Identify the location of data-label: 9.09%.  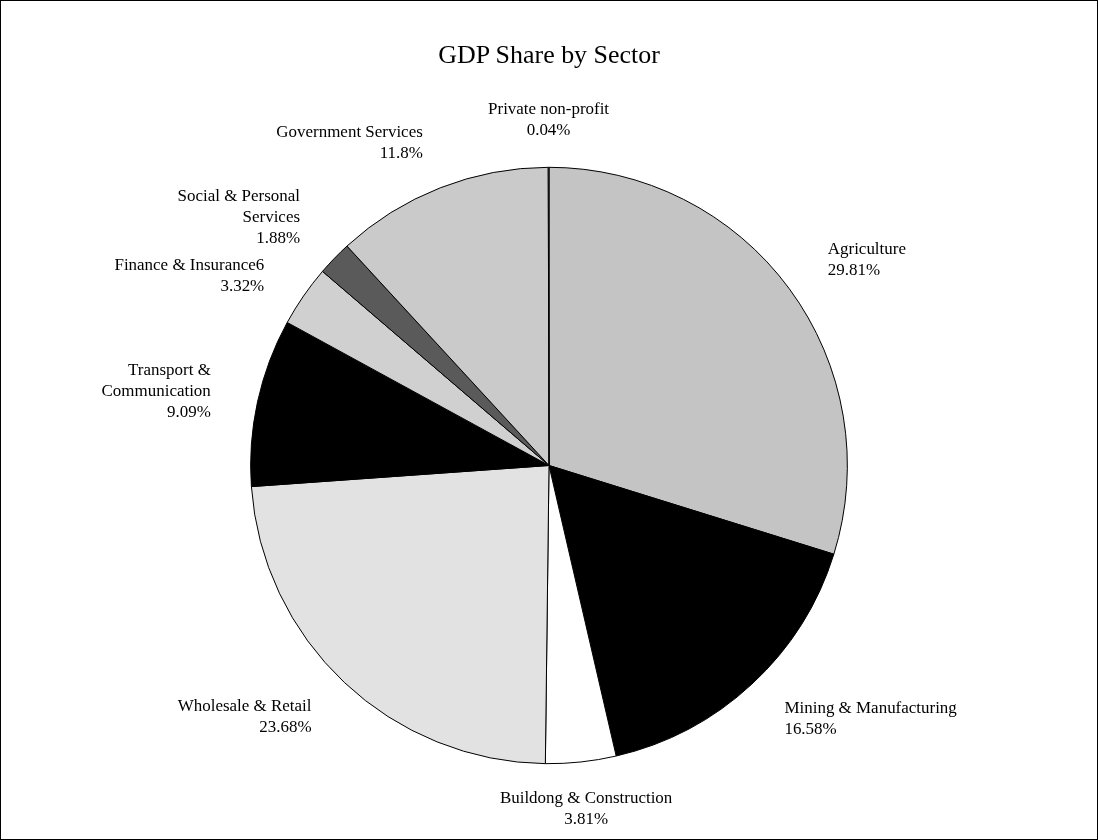
(189, 412).